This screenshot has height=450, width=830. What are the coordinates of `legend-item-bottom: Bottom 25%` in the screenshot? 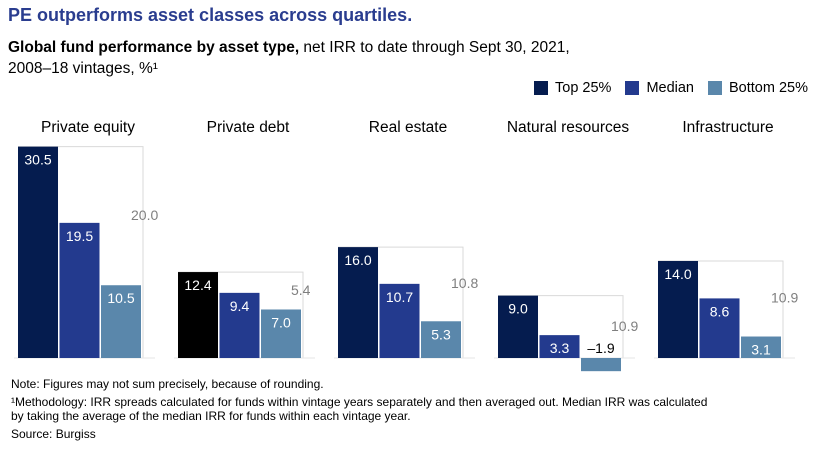 It's located at (758, 88).